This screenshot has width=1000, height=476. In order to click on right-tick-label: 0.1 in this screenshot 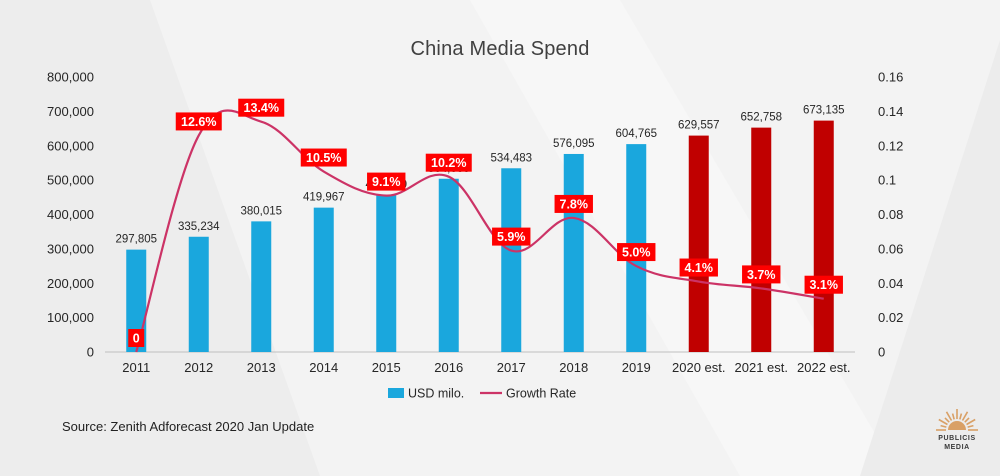, I will do `click(887, 180)`.